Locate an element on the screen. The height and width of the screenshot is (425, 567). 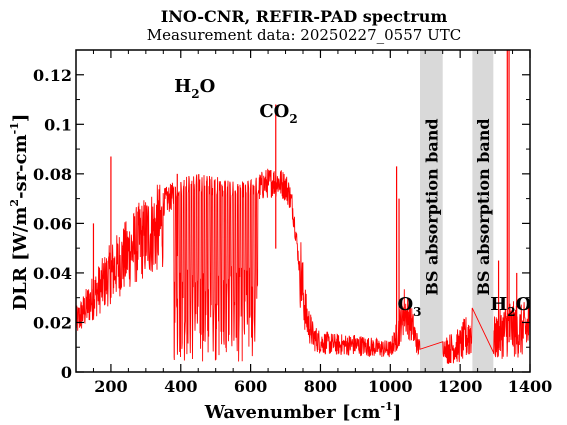
y-axis-label-mid: -sr-cm is located at coordinates (20, 166).